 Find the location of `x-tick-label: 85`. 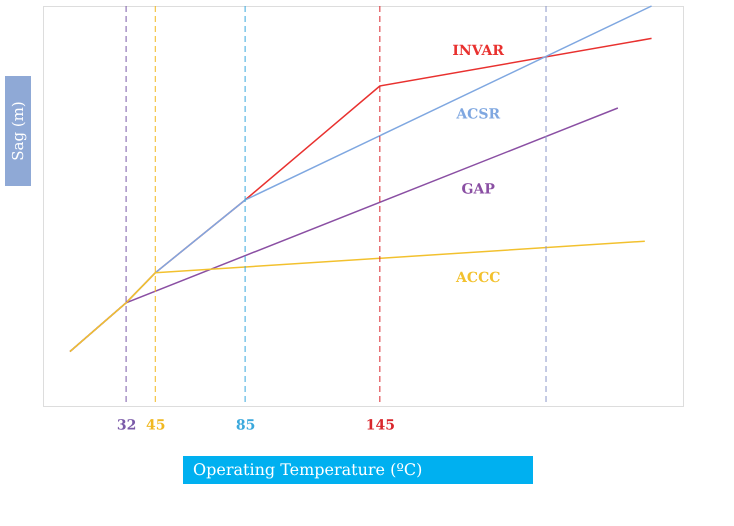

x-tick-label: 85 is located at coordinates (246, 426).